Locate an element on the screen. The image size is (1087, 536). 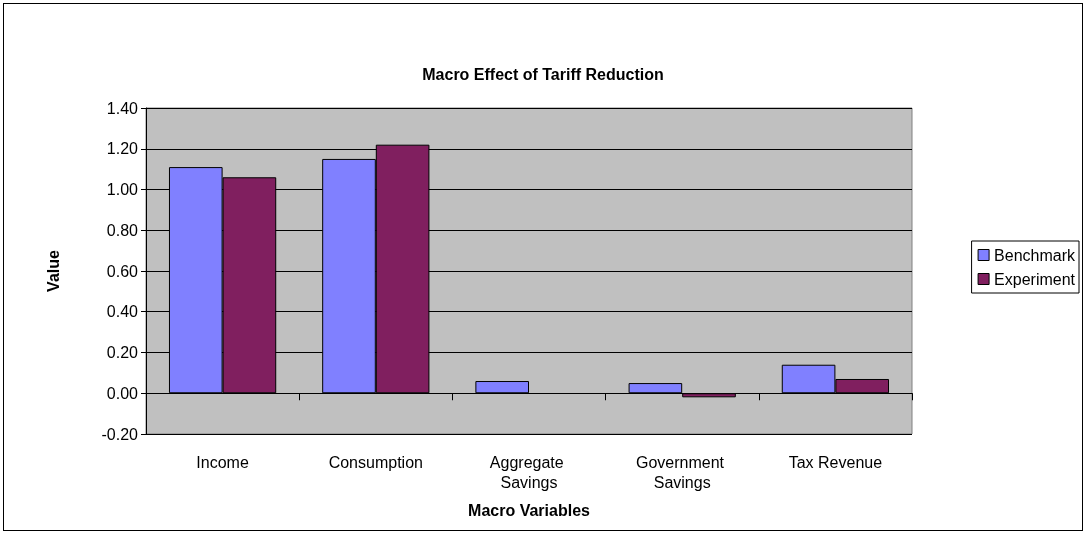
y-tick-label: 0.00 is located at coordinates (122, 393).